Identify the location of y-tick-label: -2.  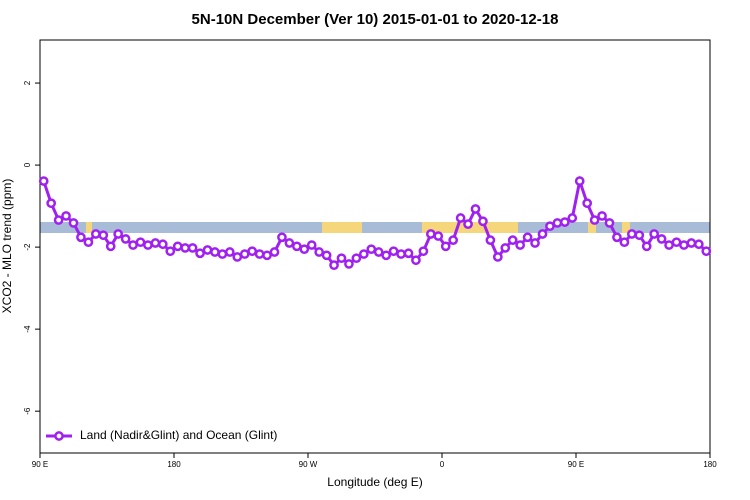
(27, 247).